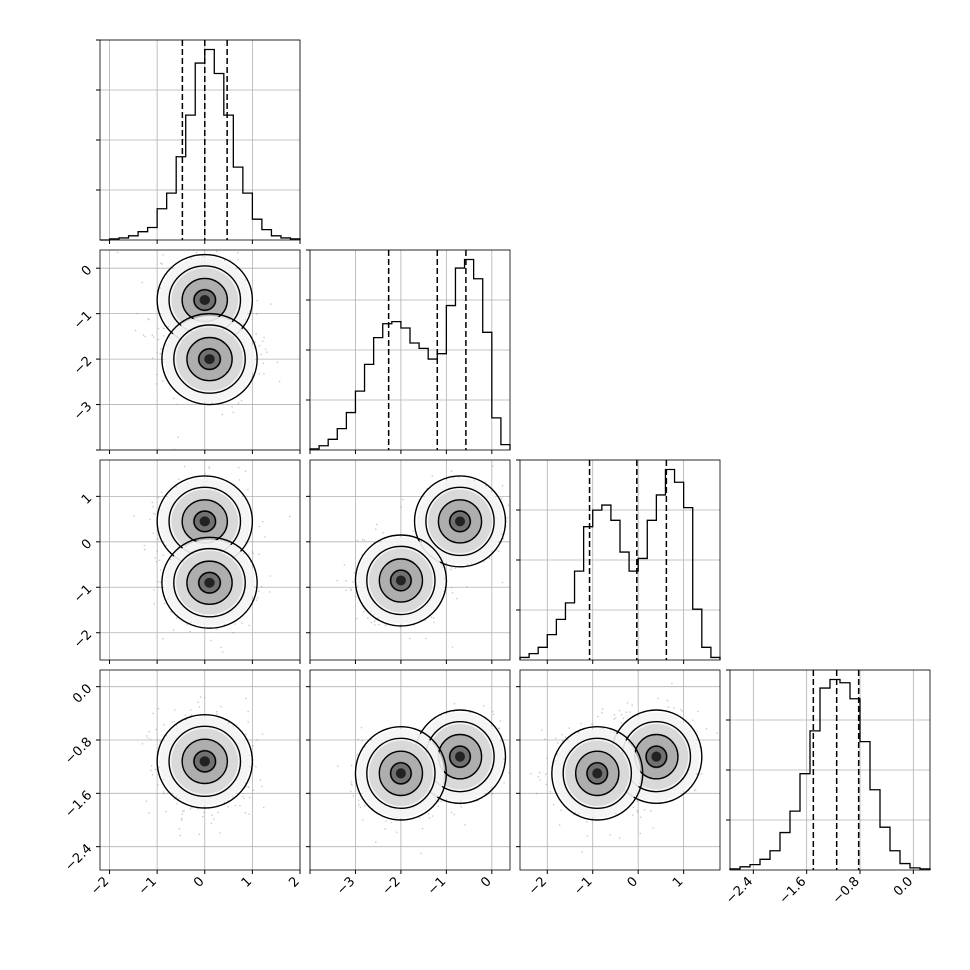 This screenshot has width=970, height=970. I want to click on contour-panel-0-3: 0.0 −0.8 −1.6 −2.4−2 −1 0 1 2, so click(182, 783).